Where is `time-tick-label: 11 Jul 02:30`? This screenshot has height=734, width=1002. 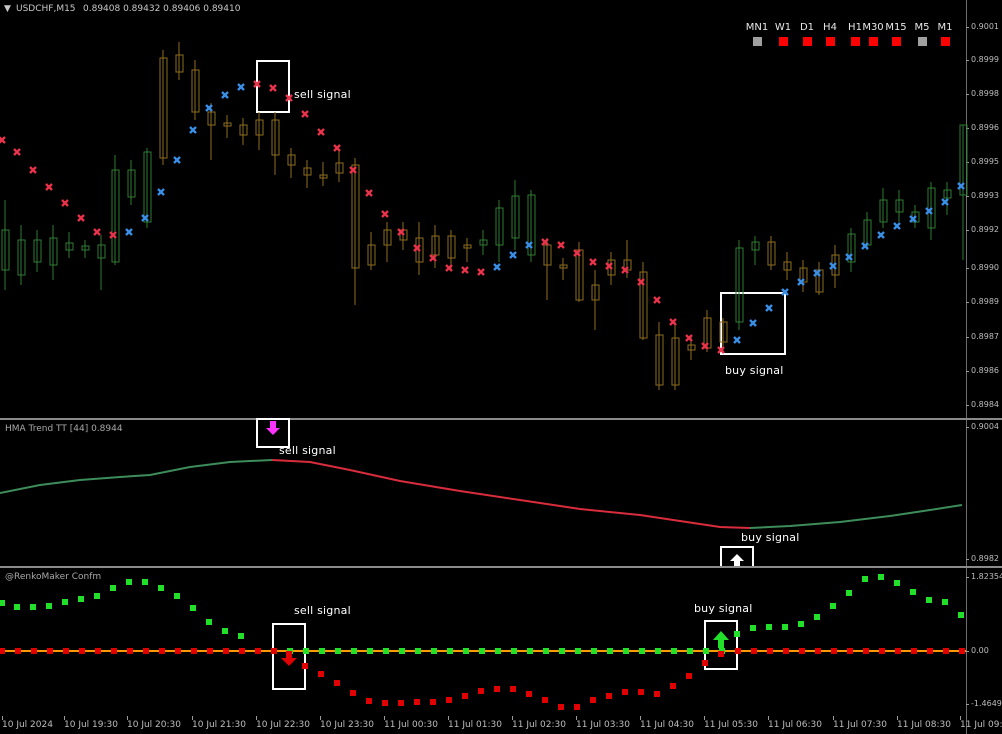
time-tick-label: 11 Jul 02:30 is located at coordinates (539, 725).